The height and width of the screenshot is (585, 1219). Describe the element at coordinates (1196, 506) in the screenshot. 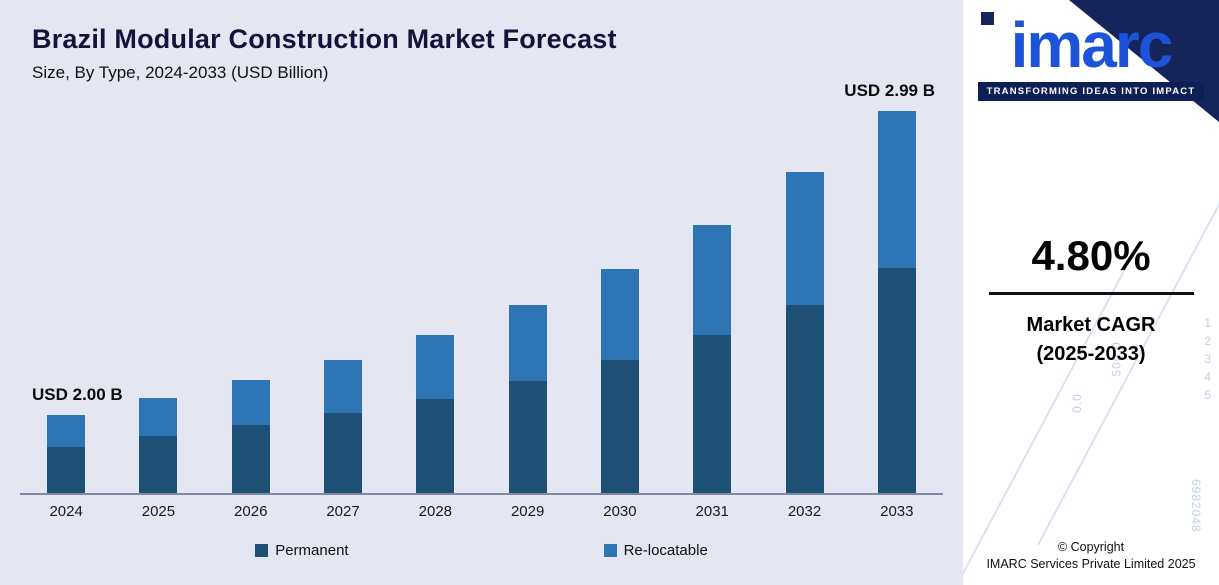

I see `watermark-number: 6982048` at that location.